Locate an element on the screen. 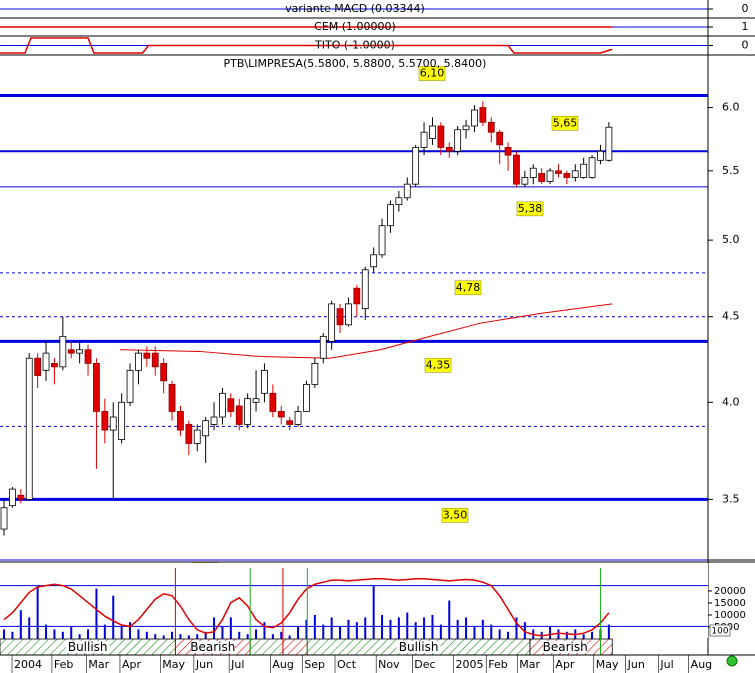 Image resolution: width=755 pixels, height=673 pixels. x-tick-label: Nov is located at coordinates (389, 664).